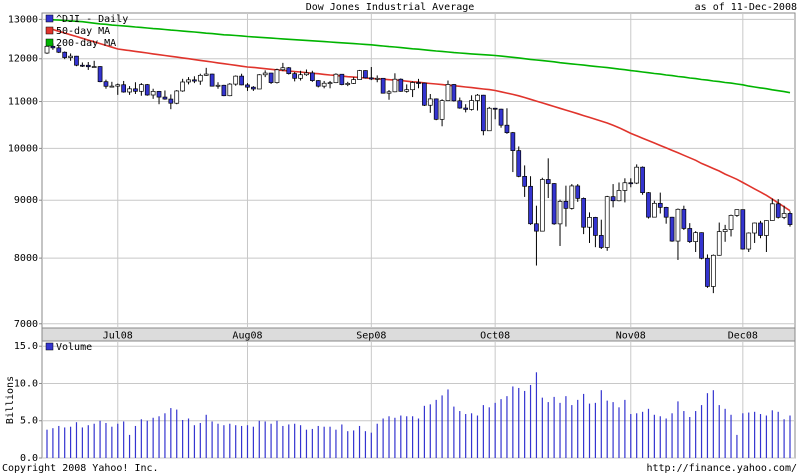  Describe the element at coordinates (247, 336) in the screenshot. I see `x-tick-label: Aug08` at that location.